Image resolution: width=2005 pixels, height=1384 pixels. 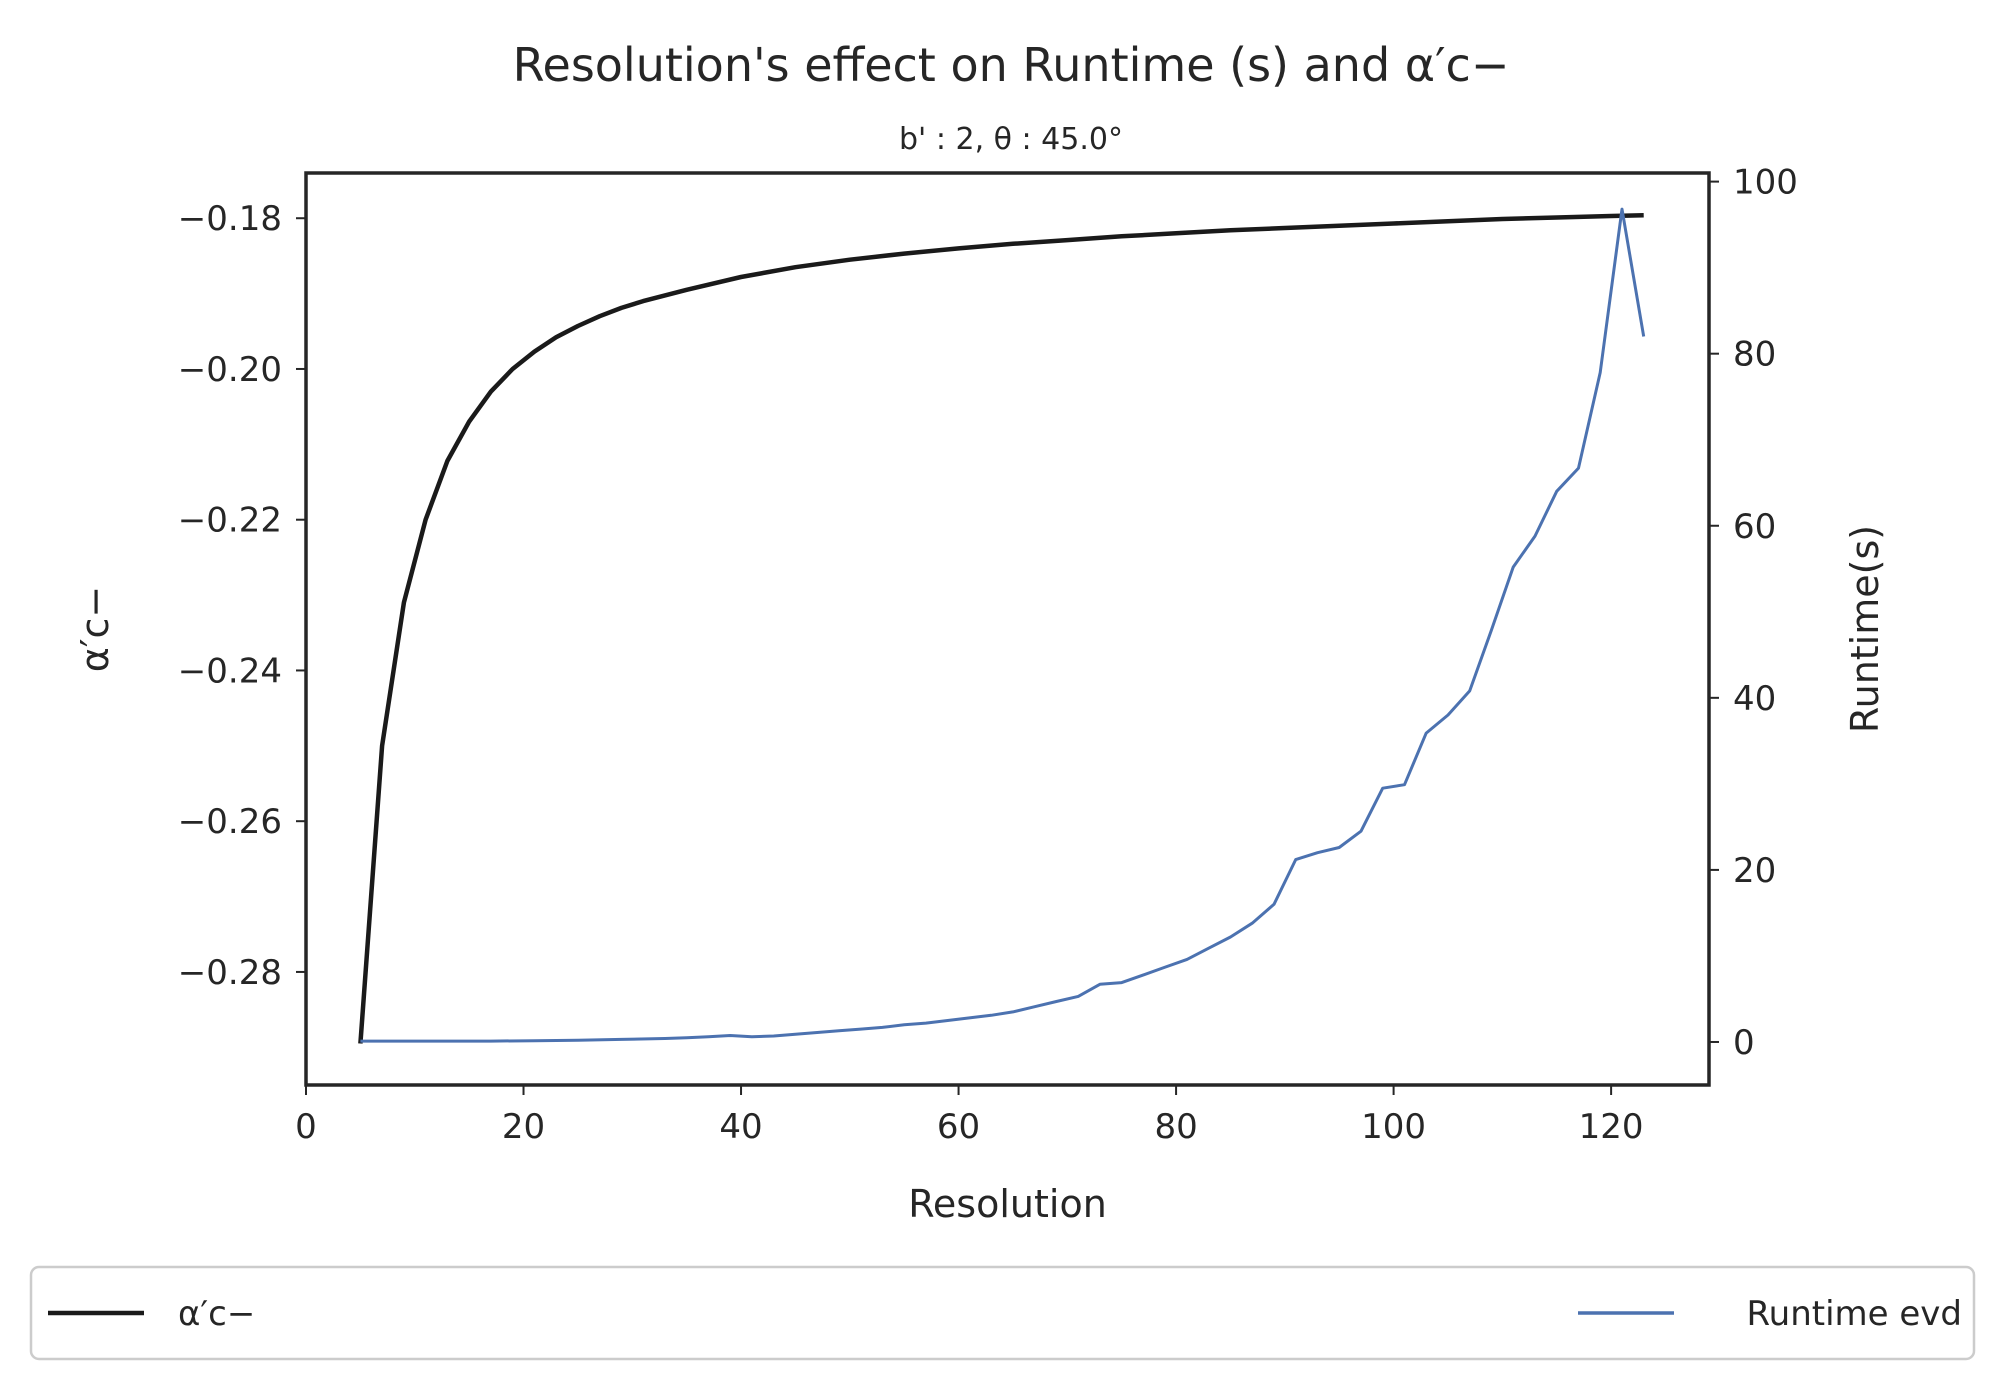 I want to click on y-axis-label: α′c−, so click(x=95, y=629).